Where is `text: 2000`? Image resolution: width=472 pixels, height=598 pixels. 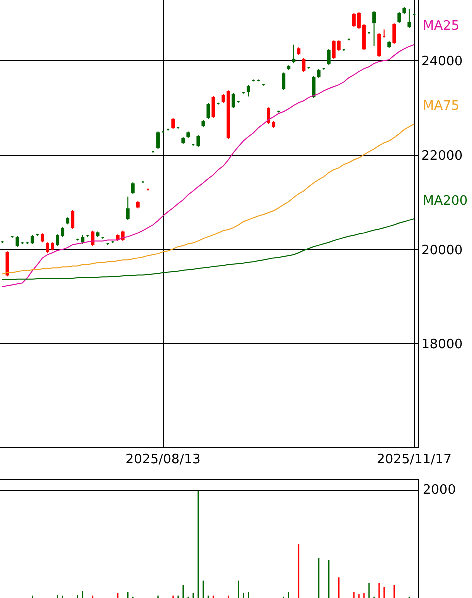
text: 2000 is located at coordinates (439, 490).